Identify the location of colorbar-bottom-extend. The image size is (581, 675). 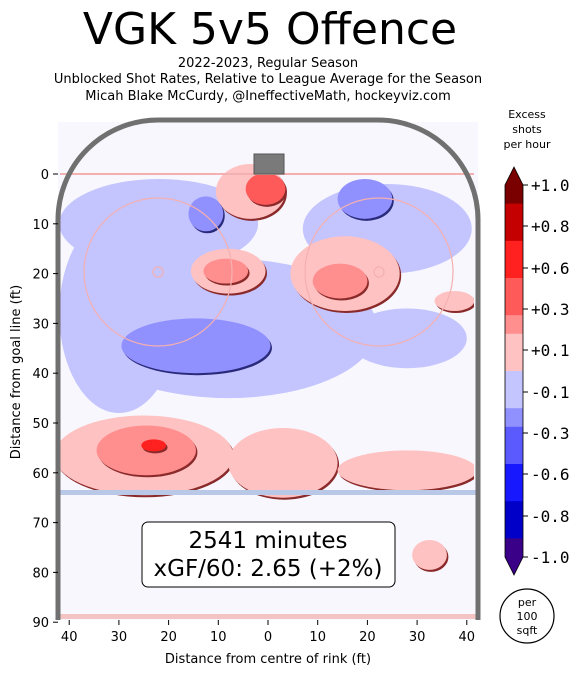
(514, 566).